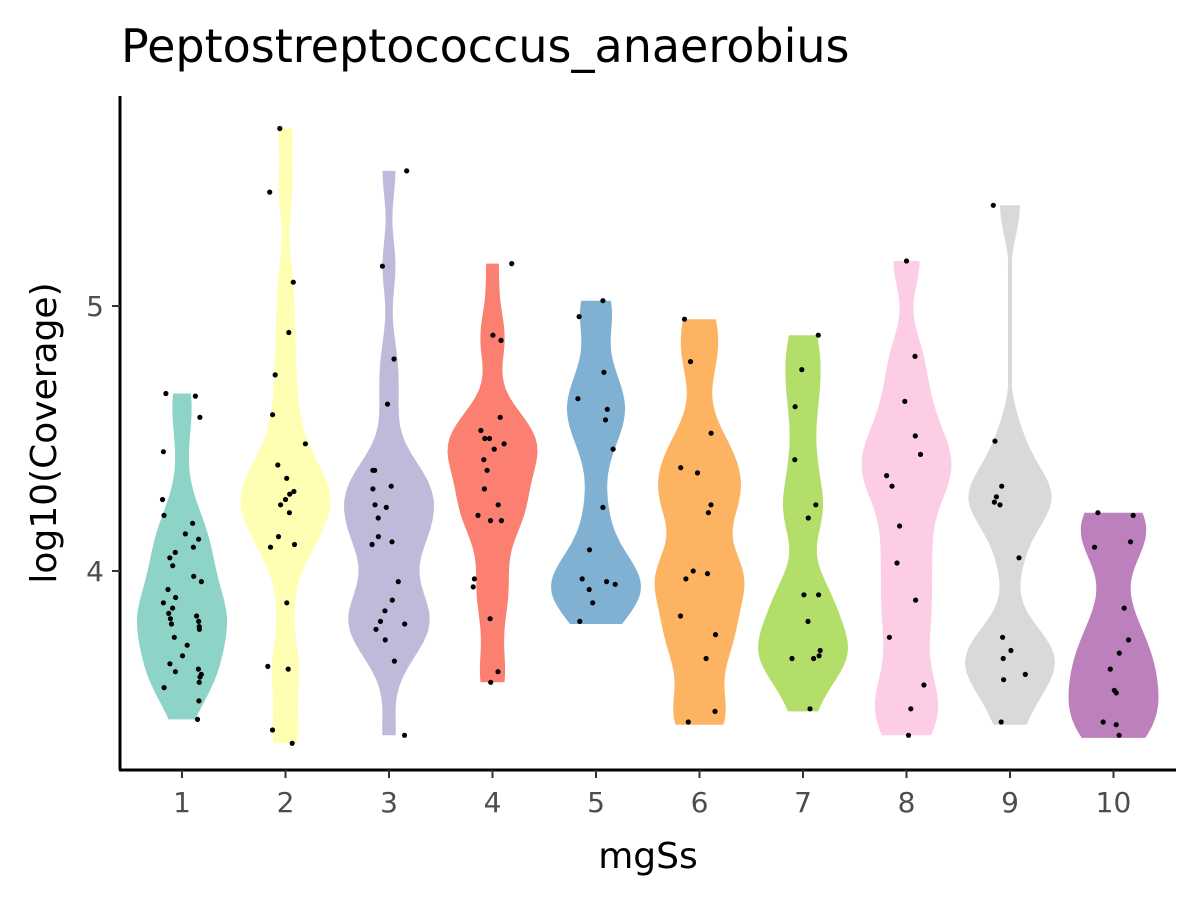  Describe the element at coordinates (1010, 802) in the screenshot. I see `x-tick-label-9: 9` at that location.